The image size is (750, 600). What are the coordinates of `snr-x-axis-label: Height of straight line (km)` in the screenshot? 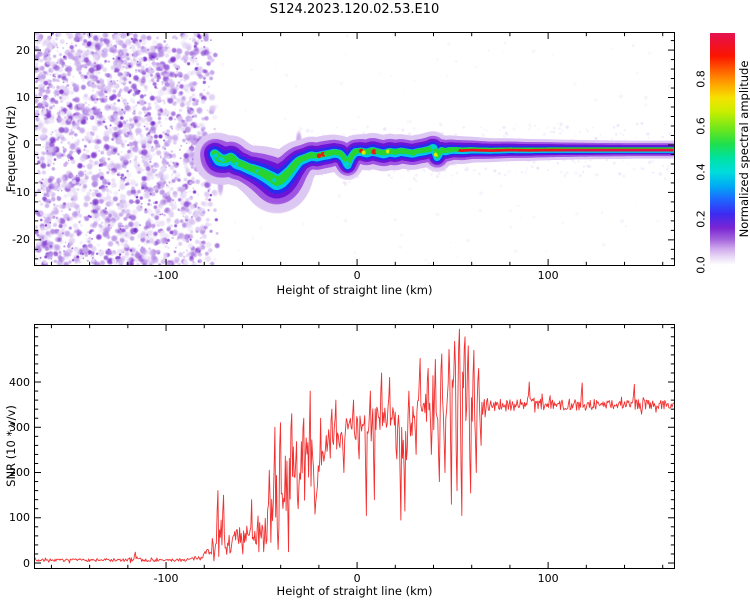 It's located at (354, 591).